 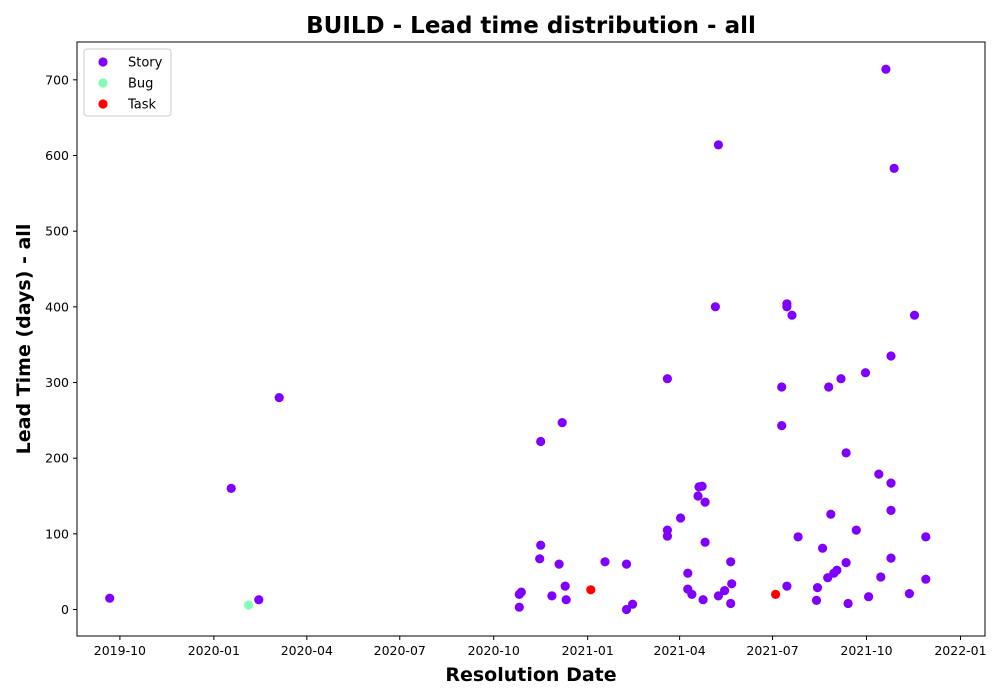 What do you see at coordinates (57, 382) in the screenshot?
I see `y-tick-label: 300` at bounding box center [57, 382].